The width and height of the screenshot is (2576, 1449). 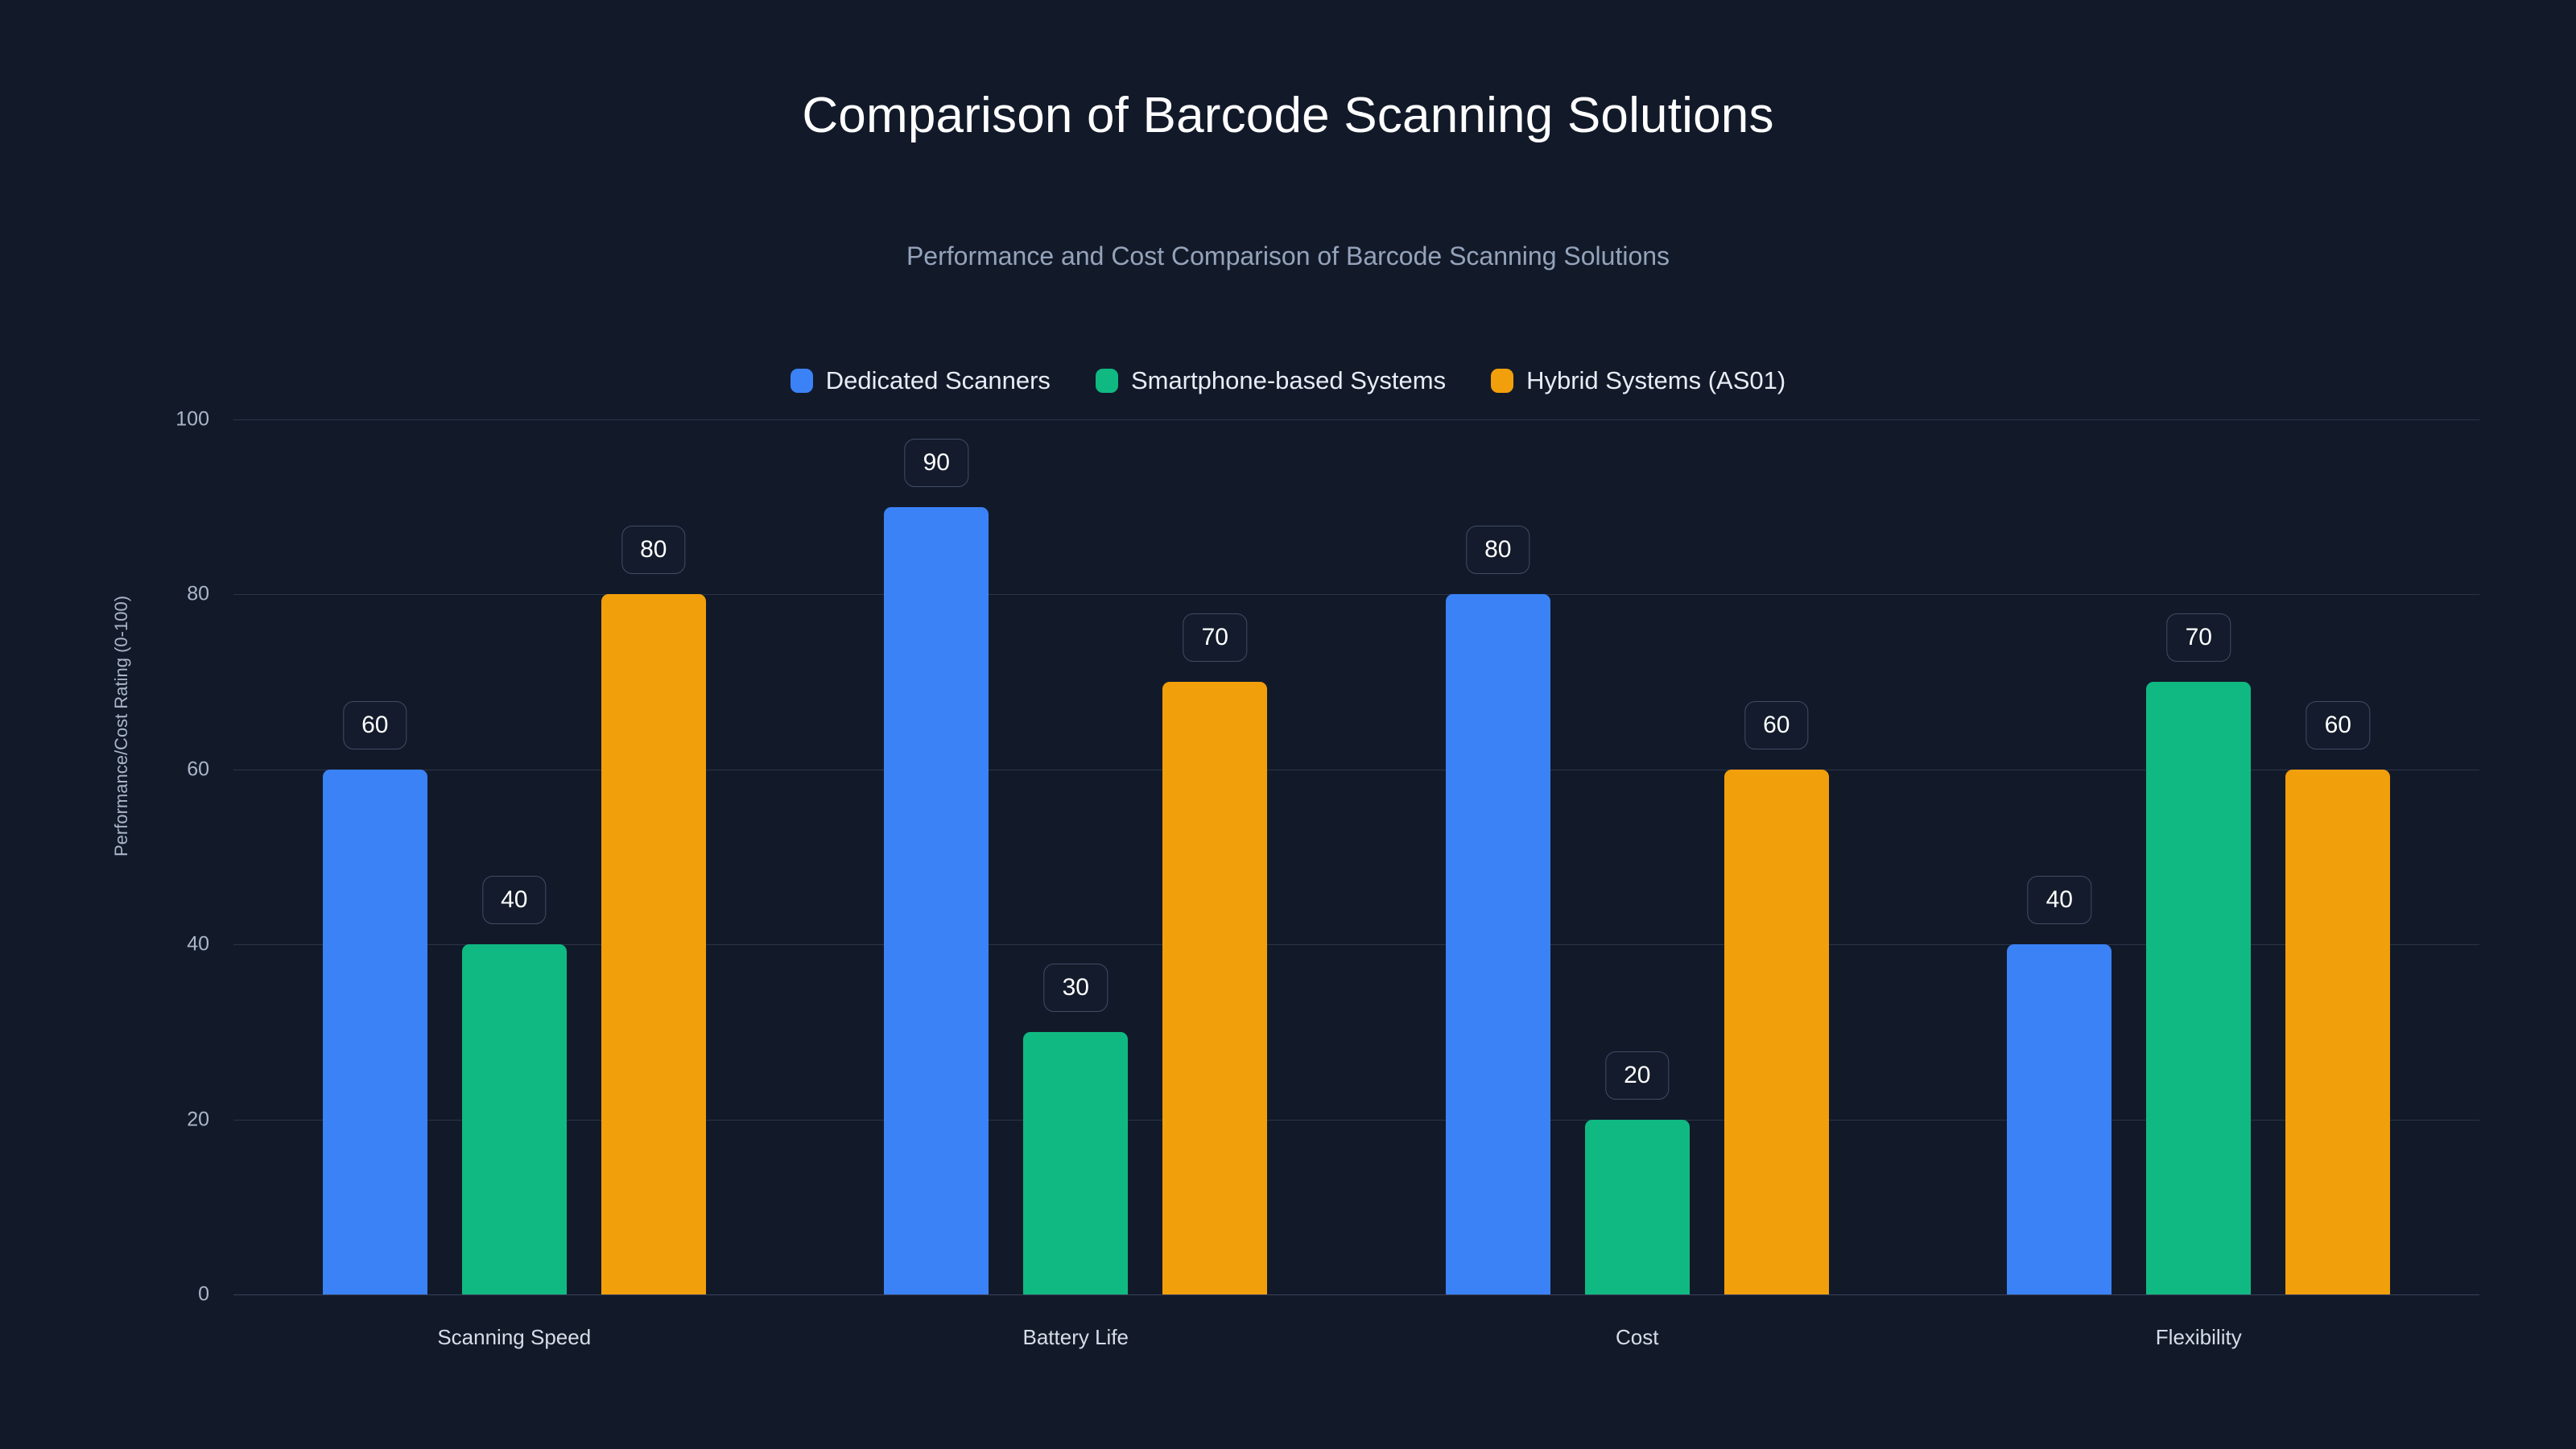 I want to click on legend-item-label: Smartphone-based Systems, so click(x=1288, y=380).